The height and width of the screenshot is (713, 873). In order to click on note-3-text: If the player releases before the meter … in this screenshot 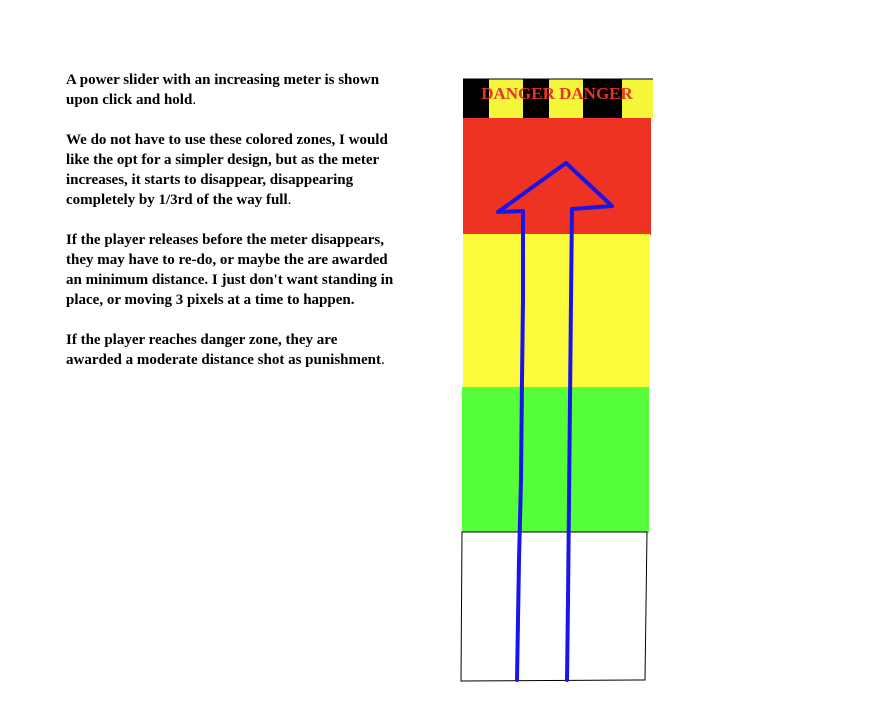, I will do `click(227, 260)`.